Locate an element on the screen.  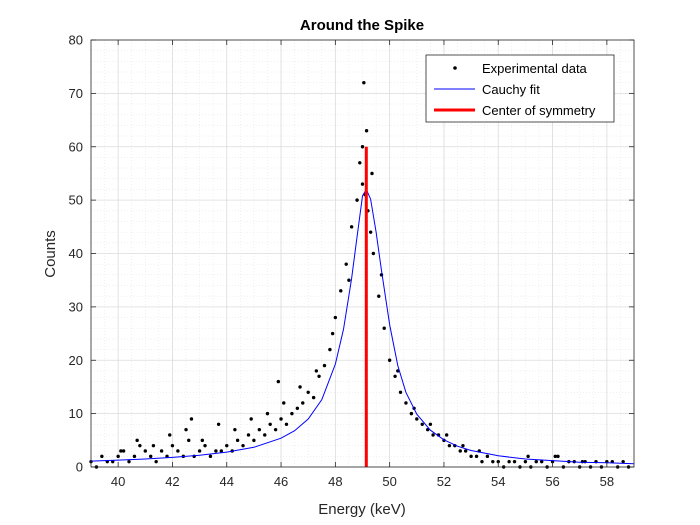
y-tick-label: 10 is located at coordinates (76, 413).